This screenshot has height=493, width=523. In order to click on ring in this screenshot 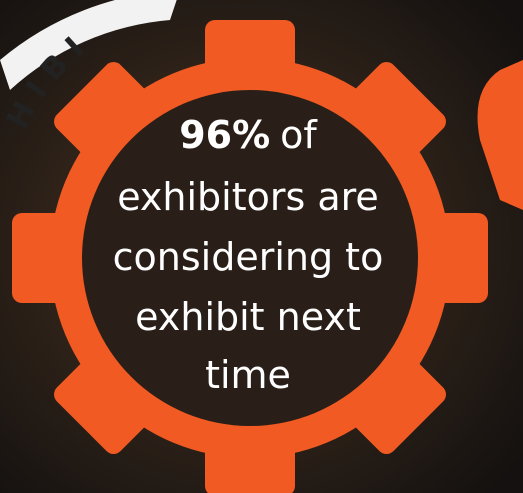, I will do `click(88, 45)`.